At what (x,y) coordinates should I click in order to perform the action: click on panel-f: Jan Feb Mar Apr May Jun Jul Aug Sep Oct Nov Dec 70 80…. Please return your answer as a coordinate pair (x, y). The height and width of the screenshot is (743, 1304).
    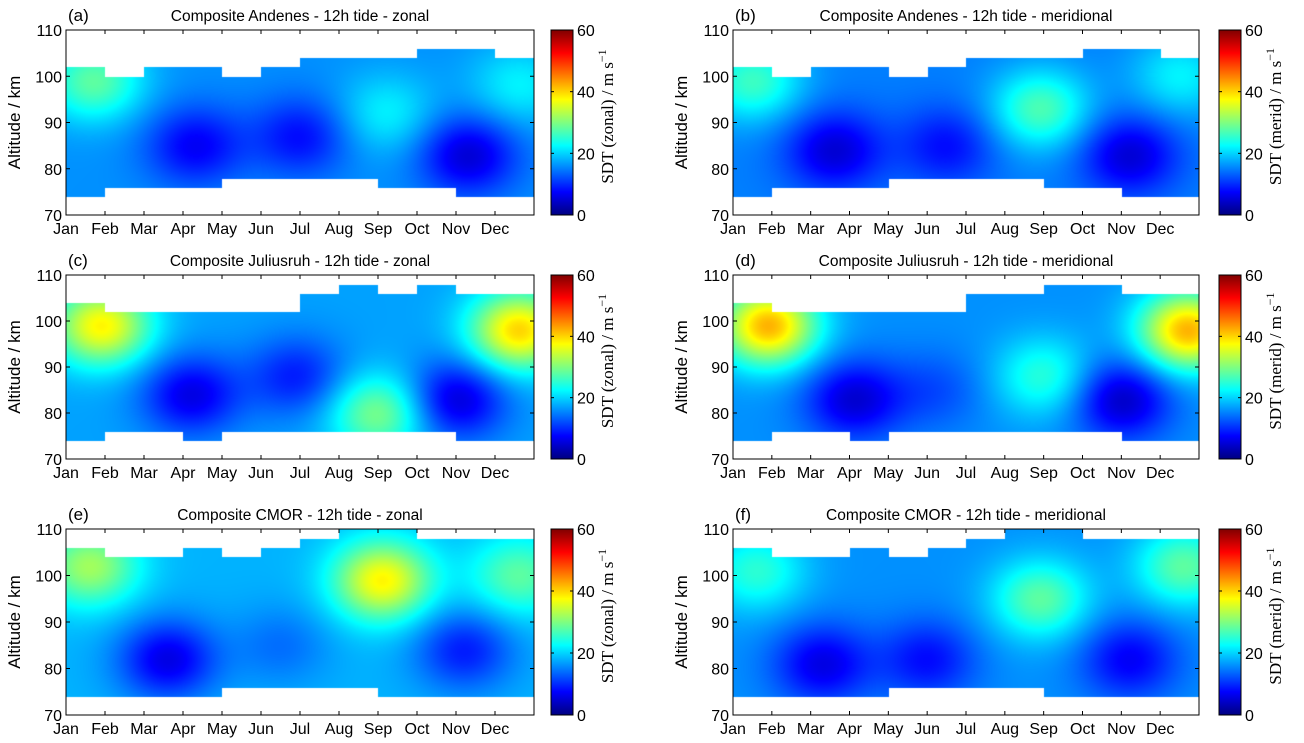
    Looking at the image, I should click on (978, 621).